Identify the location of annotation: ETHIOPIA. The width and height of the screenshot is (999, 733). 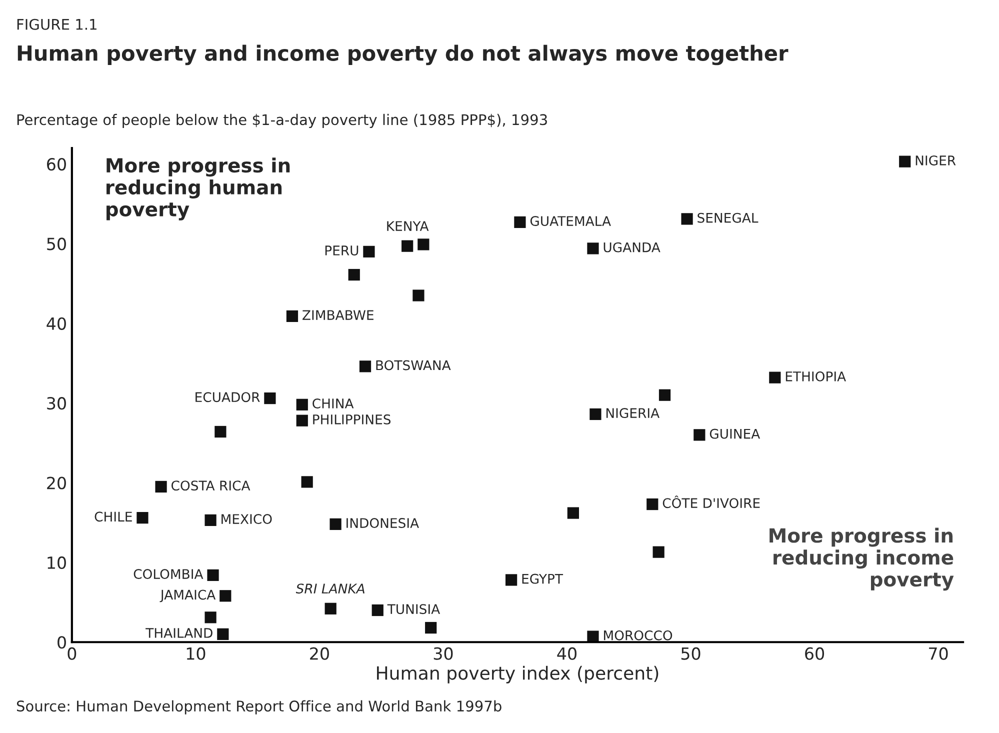
(816, 376).